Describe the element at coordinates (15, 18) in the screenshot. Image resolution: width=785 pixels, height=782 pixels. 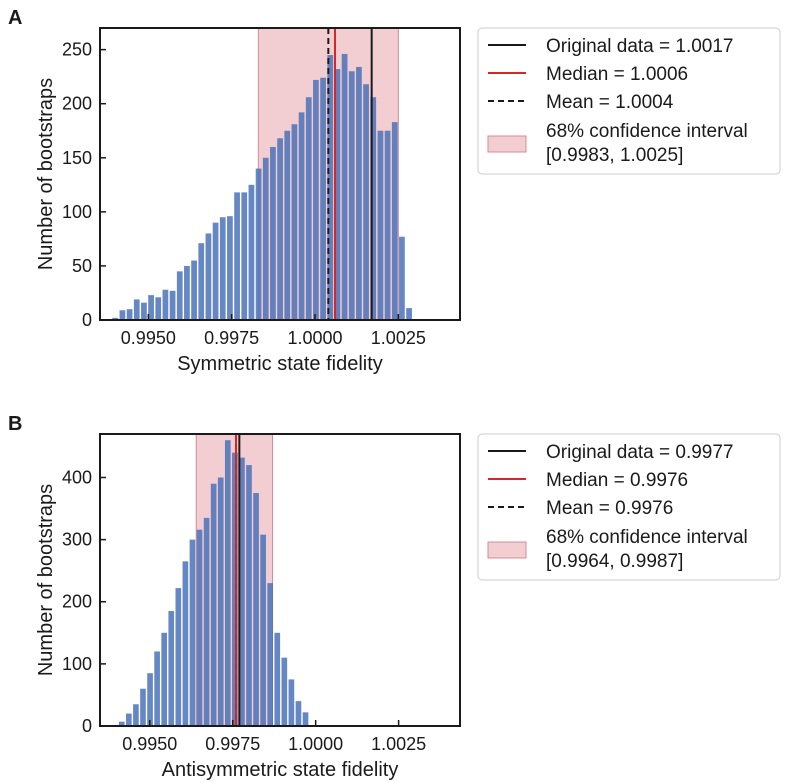
I see `panel-label: A` at that location.